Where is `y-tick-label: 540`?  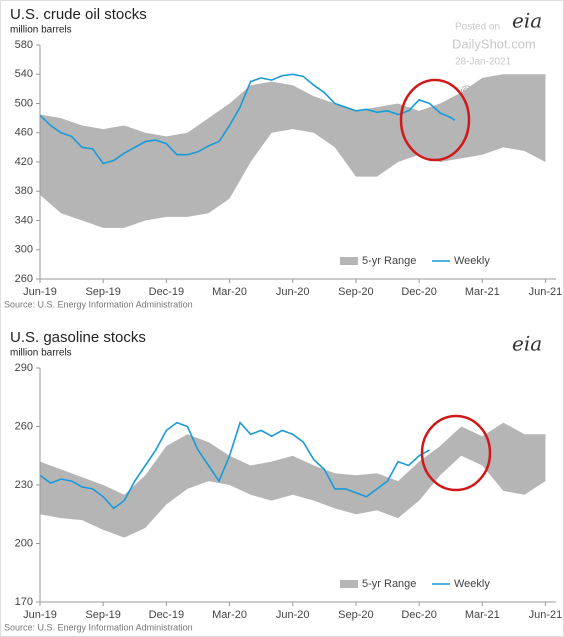 y-tick-label: 540 is located at coordinates (24, 74).